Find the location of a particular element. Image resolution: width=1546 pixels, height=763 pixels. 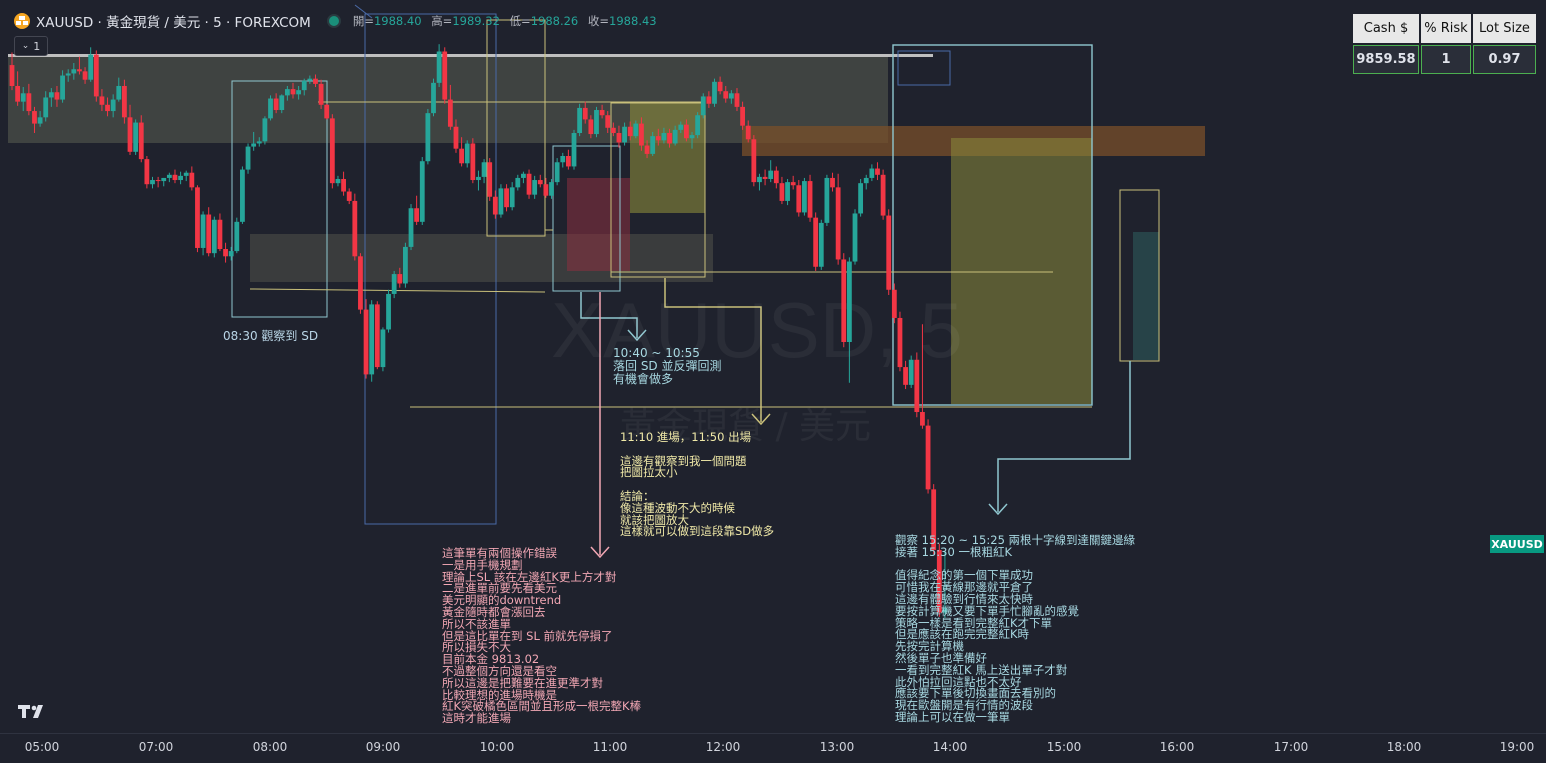

market-status-icon is located at coordinates (333, 21).